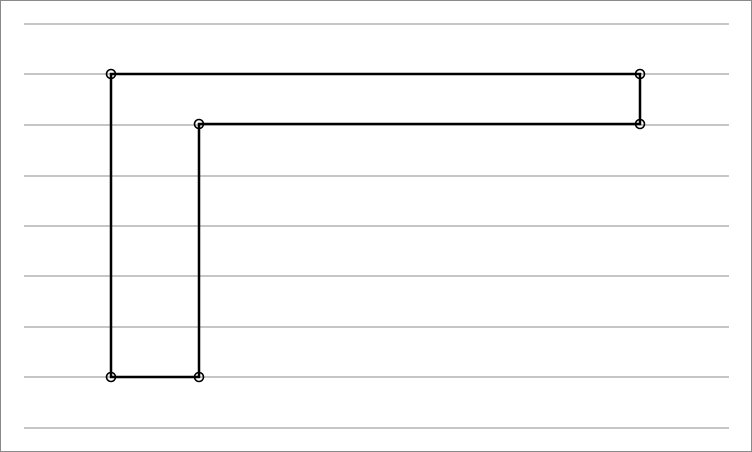 The image size is (752, 452). What do you see at coordinates (640, 74) in the screenshot?
I see `vertex-top-right` at bounding box center [640, 74].